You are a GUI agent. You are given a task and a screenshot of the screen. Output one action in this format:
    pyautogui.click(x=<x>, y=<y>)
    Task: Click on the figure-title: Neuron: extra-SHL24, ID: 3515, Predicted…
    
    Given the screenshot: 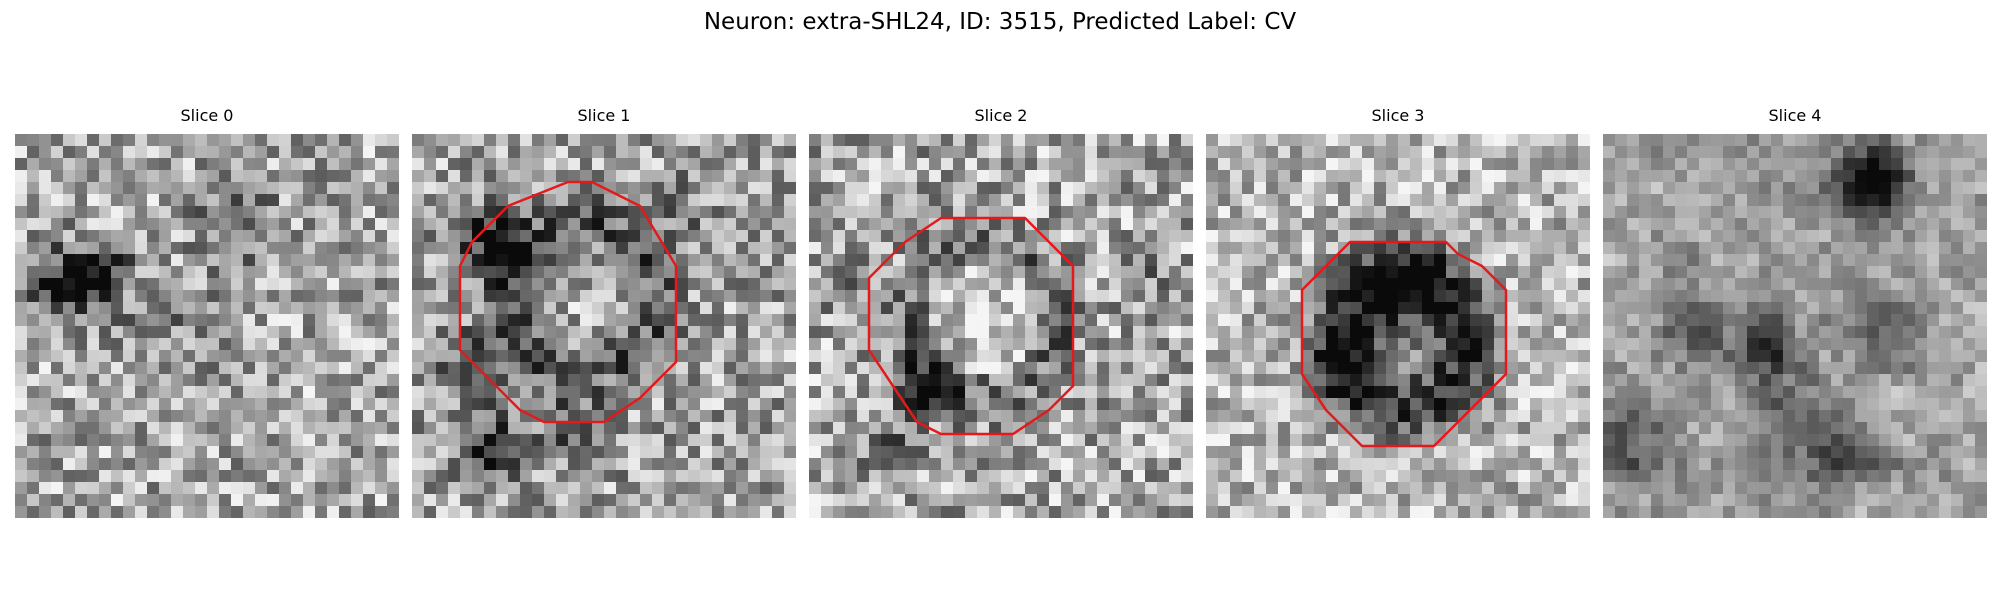 What is the action you would take?
    pyautogui.click(x=1000, y=22)
    